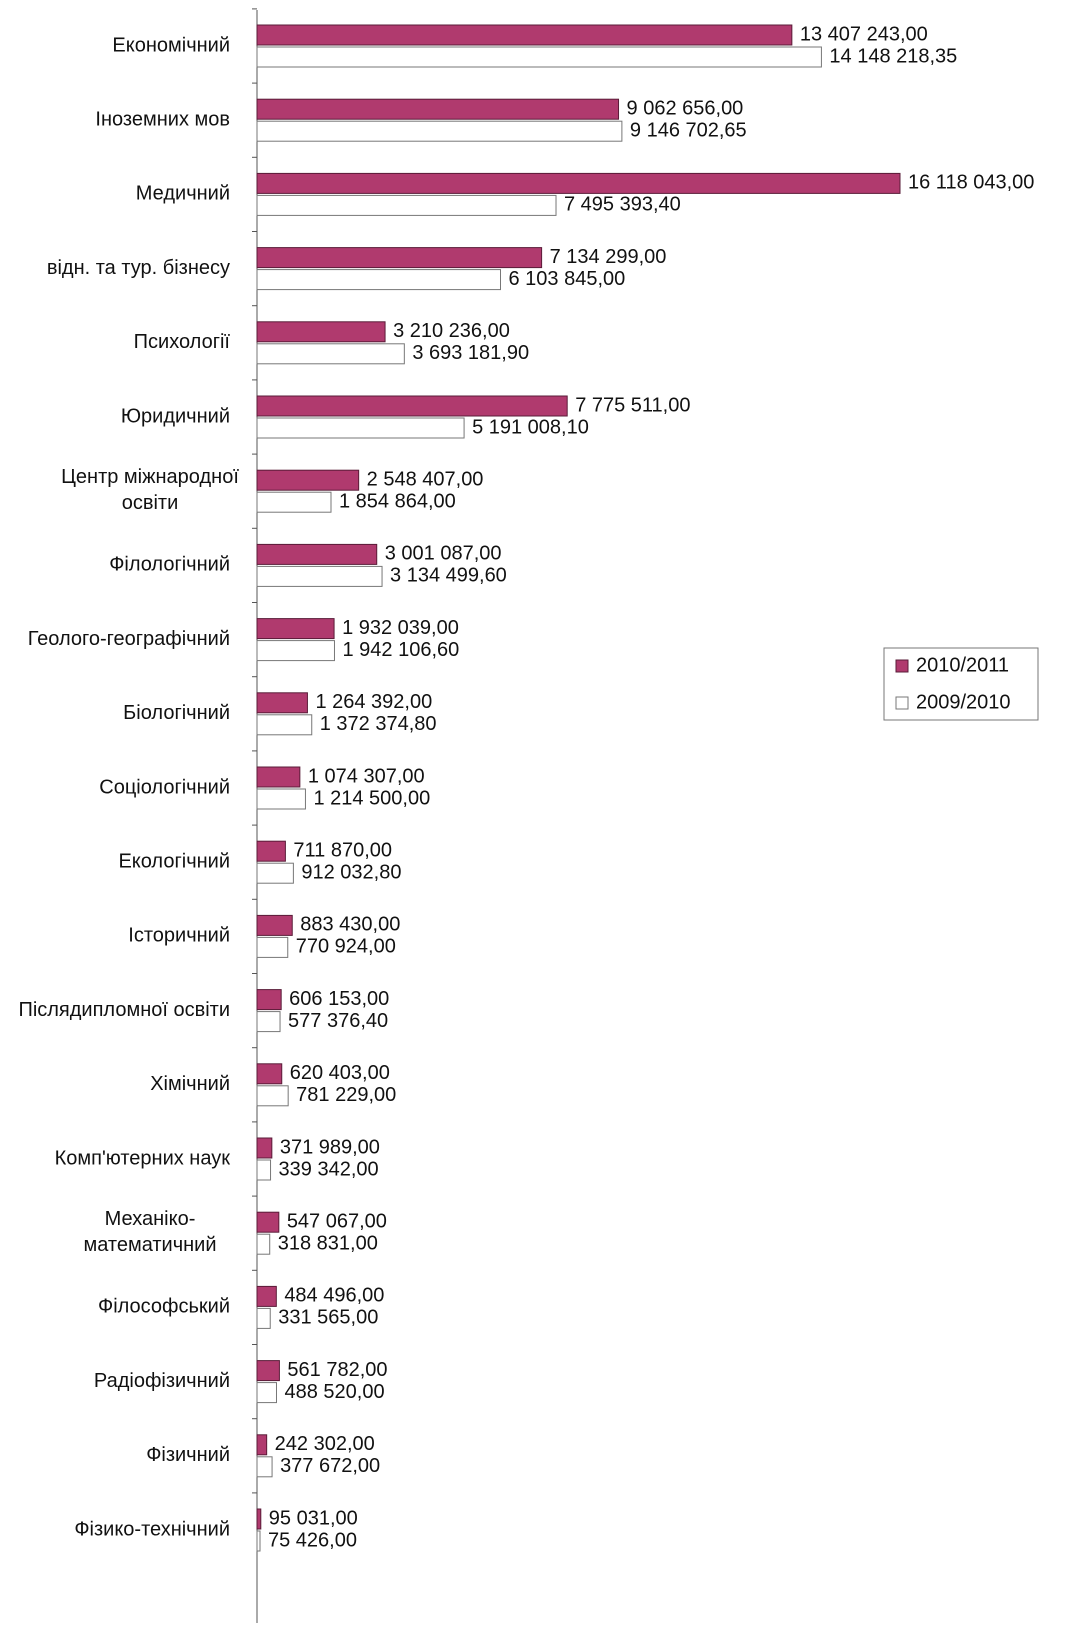 The height and width of the screenshot is (1628, 1075). What do you see at coordinates (152, 1529) in the screenshot?
I see `category-label: Фізико-технічний` at bounding box center [152, 1529].